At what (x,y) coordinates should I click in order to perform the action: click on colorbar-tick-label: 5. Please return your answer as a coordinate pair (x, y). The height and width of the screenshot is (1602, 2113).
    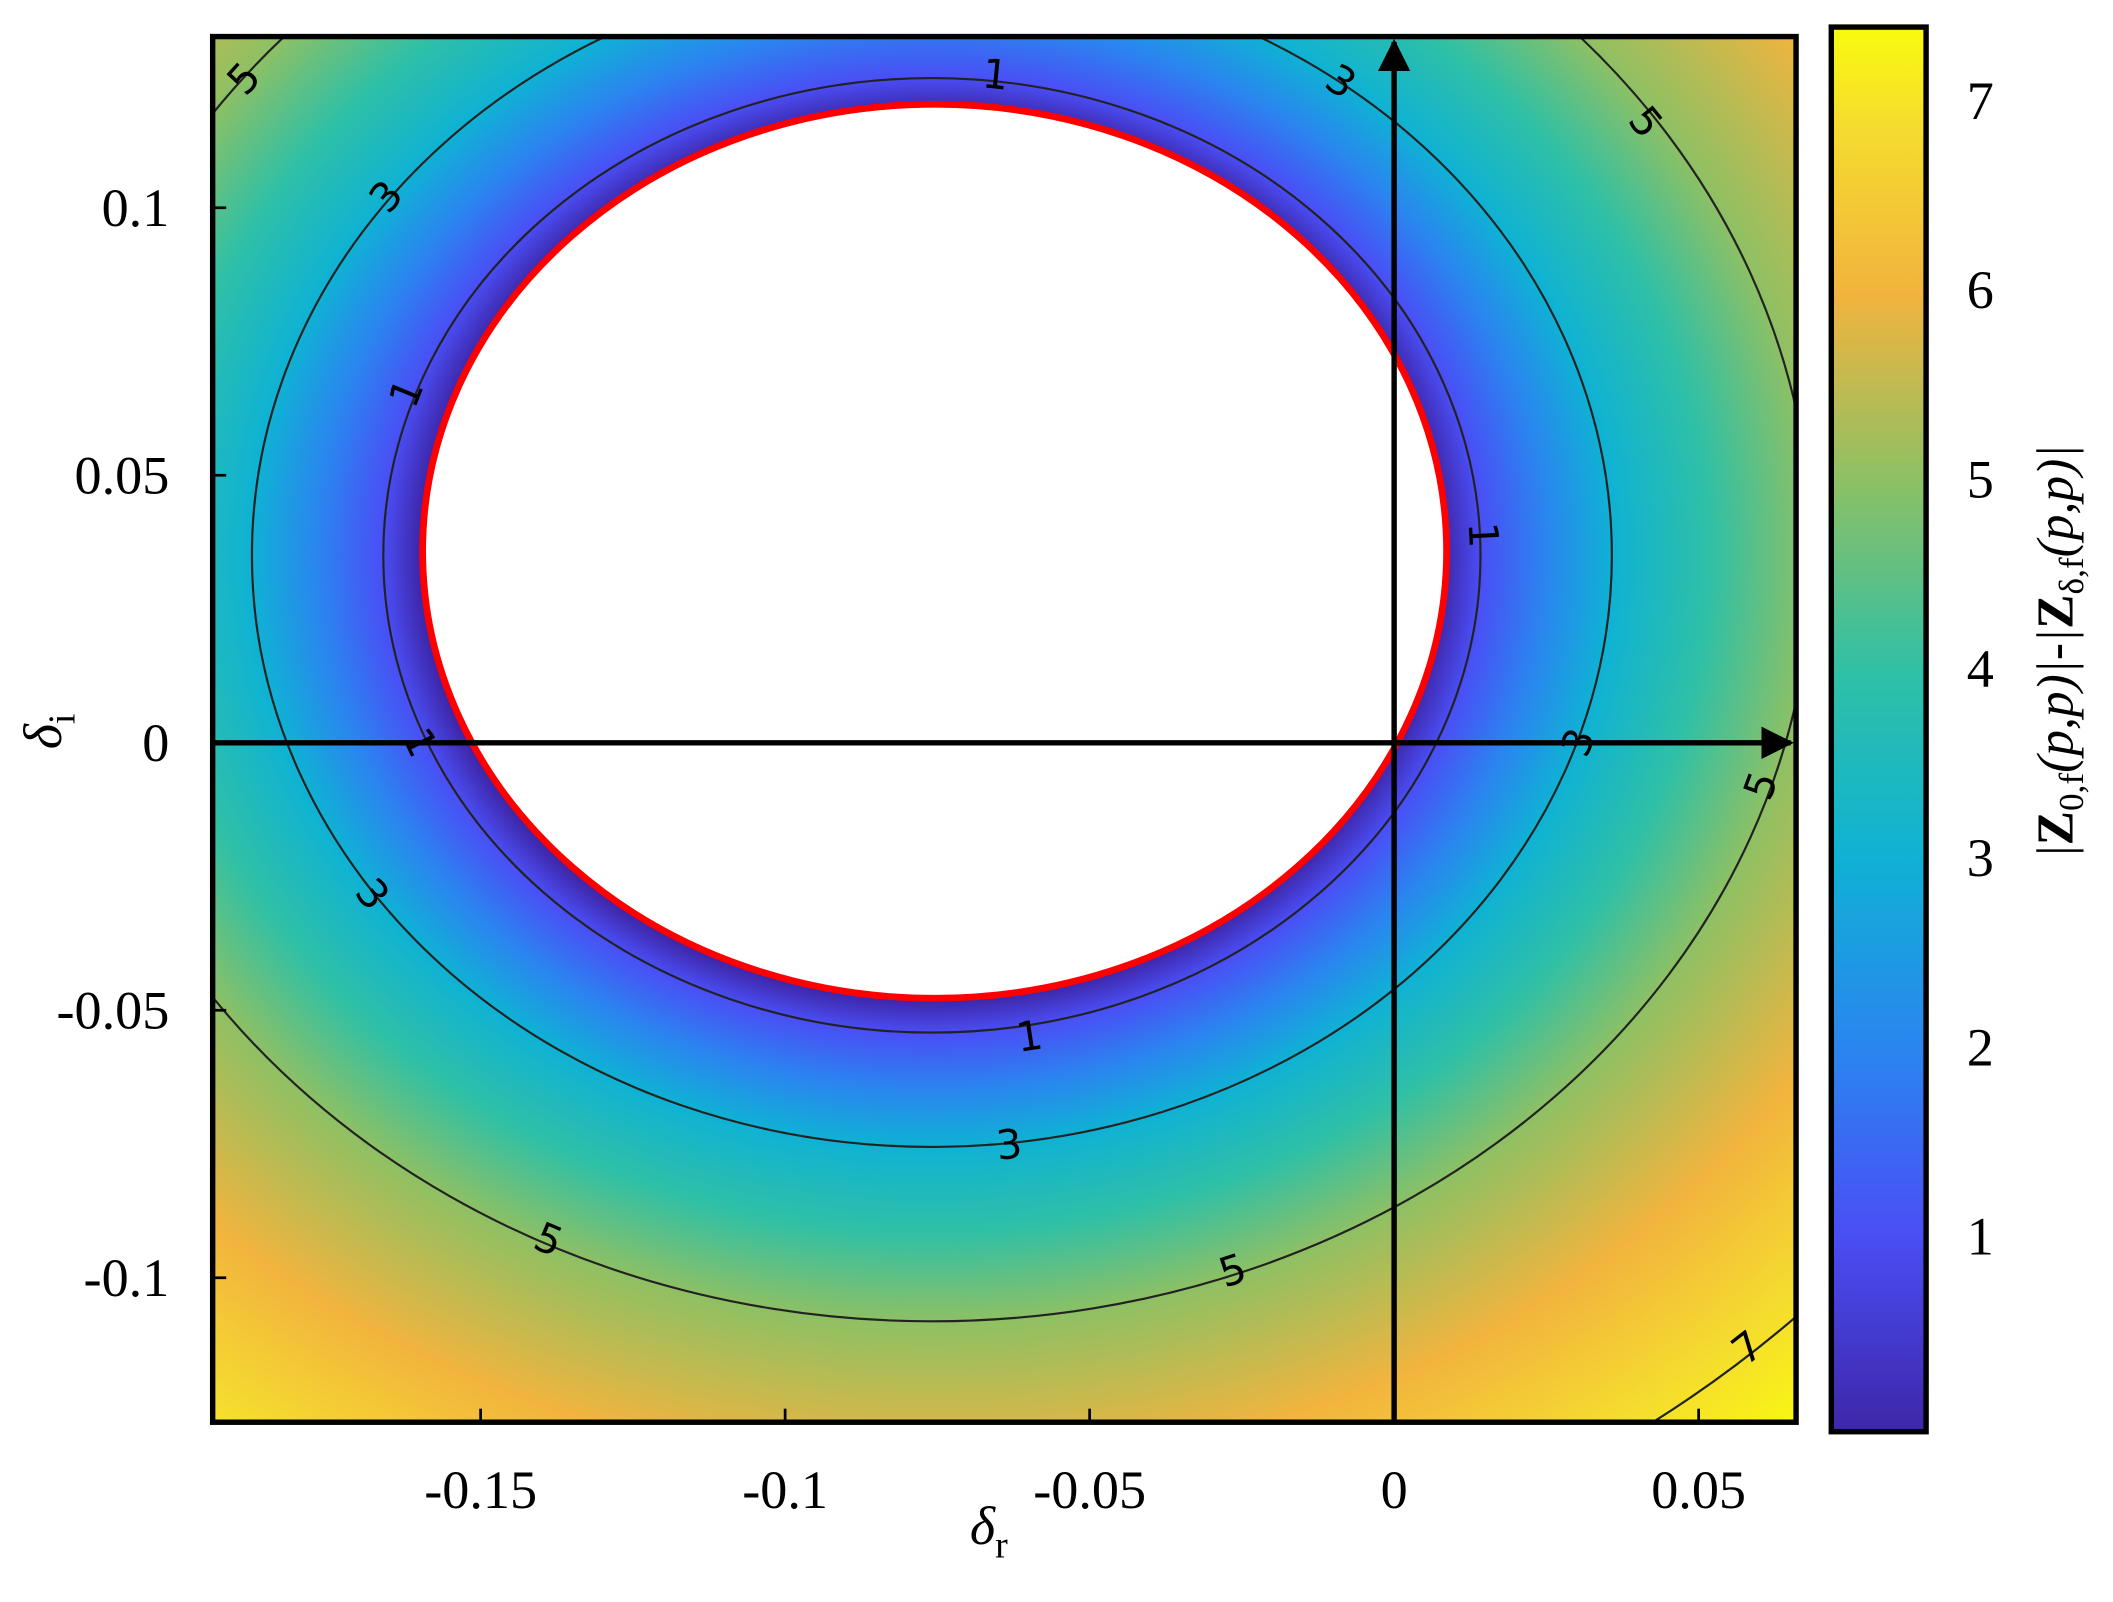
    Looking at the image, I should click on (1980, 480).